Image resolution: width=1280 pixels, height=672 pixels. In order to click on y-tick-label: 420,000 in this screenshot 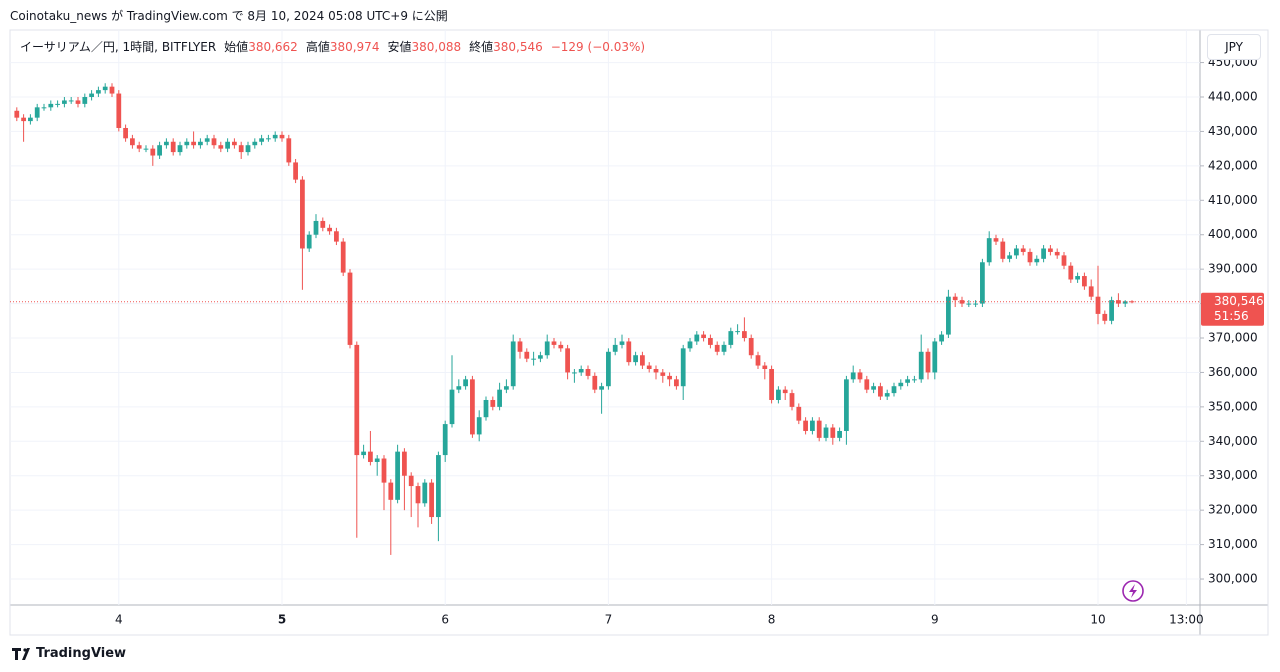, I will do `click(1233, 165)`.